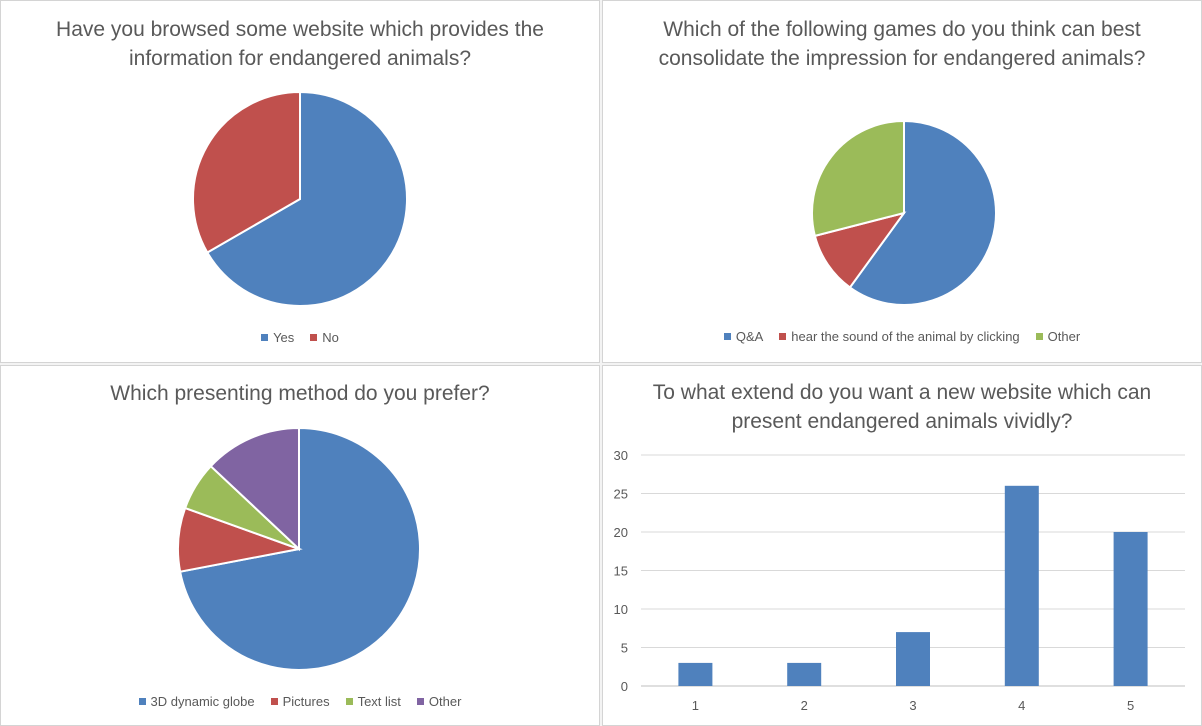 This screenshot has height=726, width=1202. I want to click on legend-item-q-a: Q&A, so click(743, 336).